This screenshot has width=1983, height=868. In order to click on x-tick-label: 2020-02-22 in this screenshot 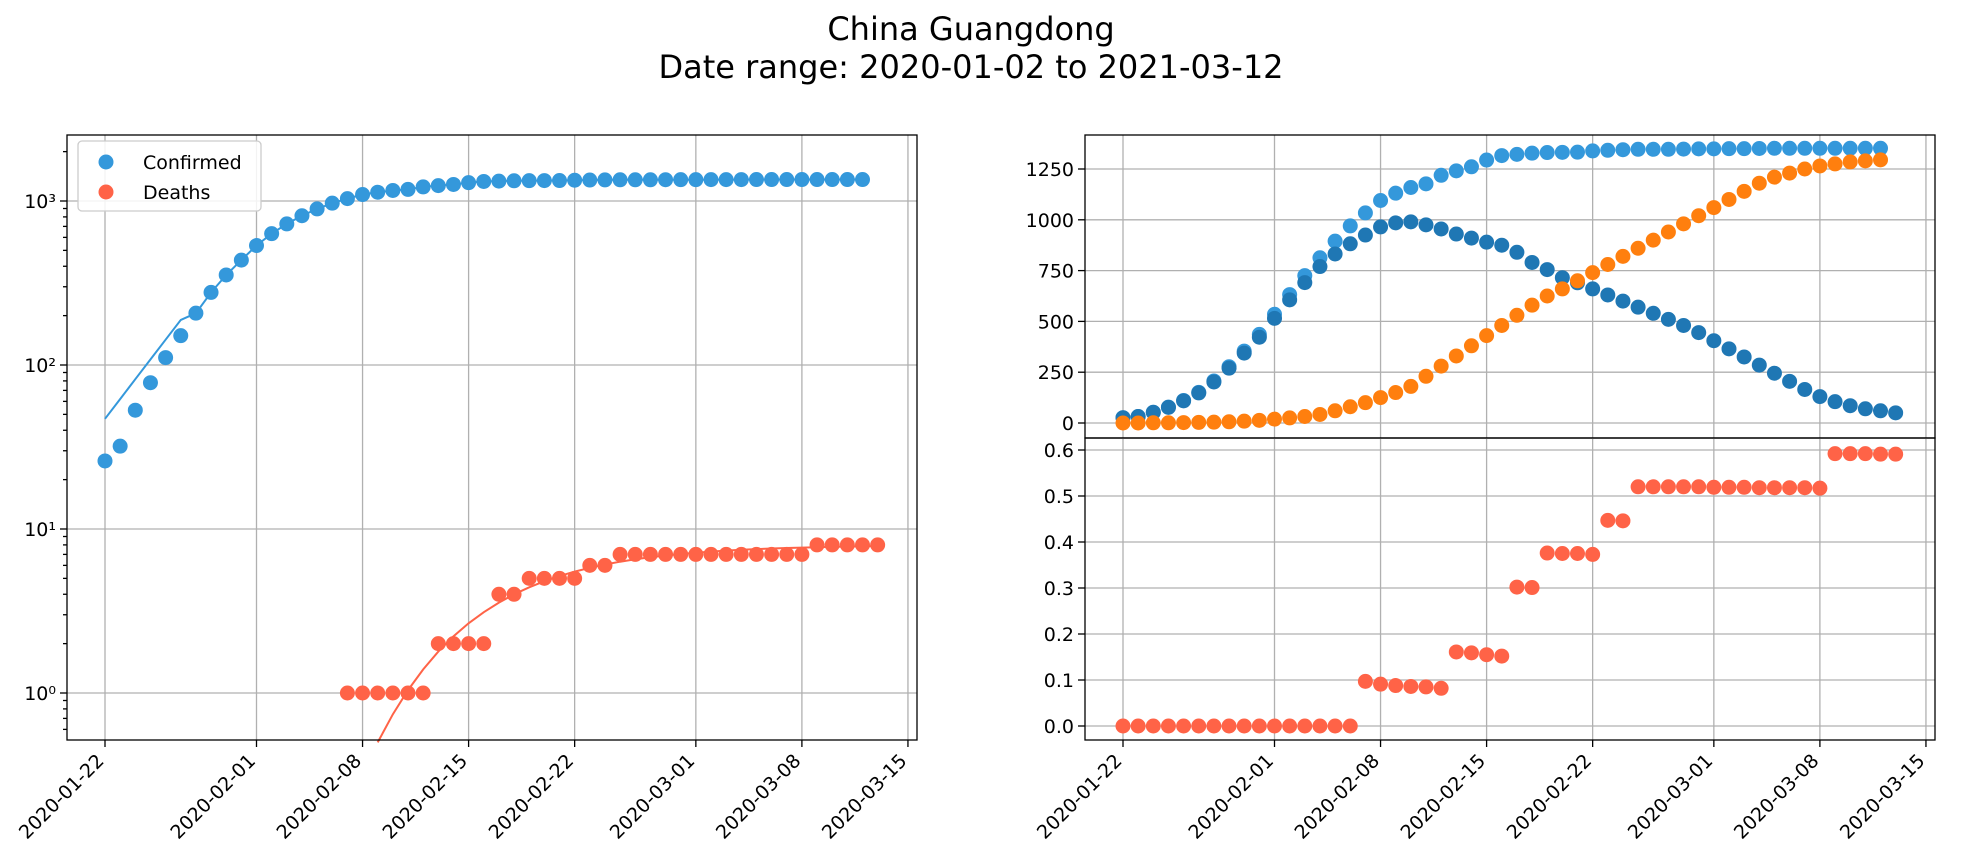, I will do `click(532, 797)`.